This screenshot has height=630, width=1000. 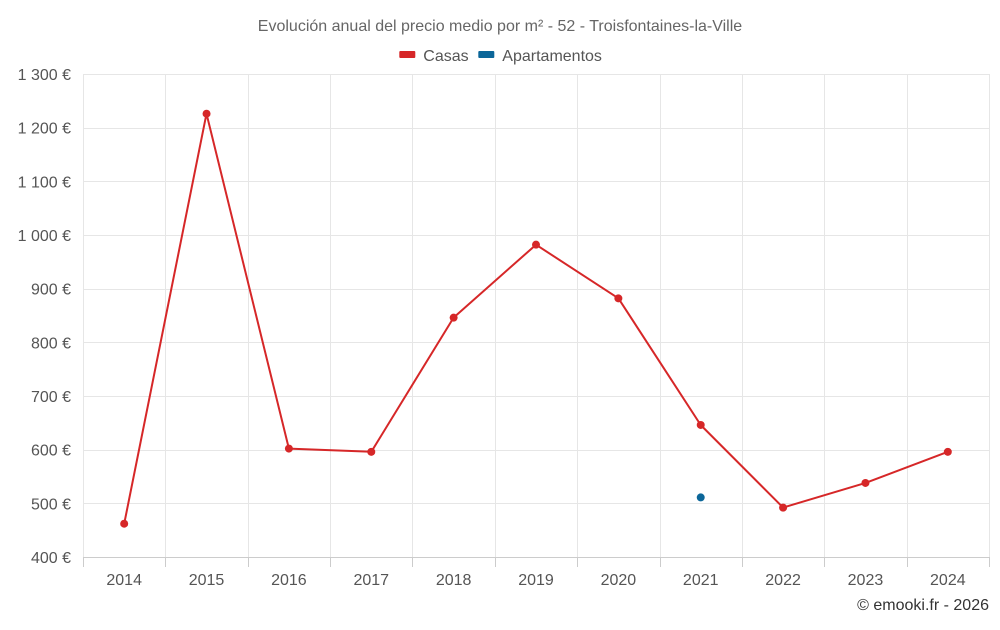 What do you see at coordinates (619, 580) in the screenshot?
I see `x-tick-label: 2020` at bounding box center [619, 580].